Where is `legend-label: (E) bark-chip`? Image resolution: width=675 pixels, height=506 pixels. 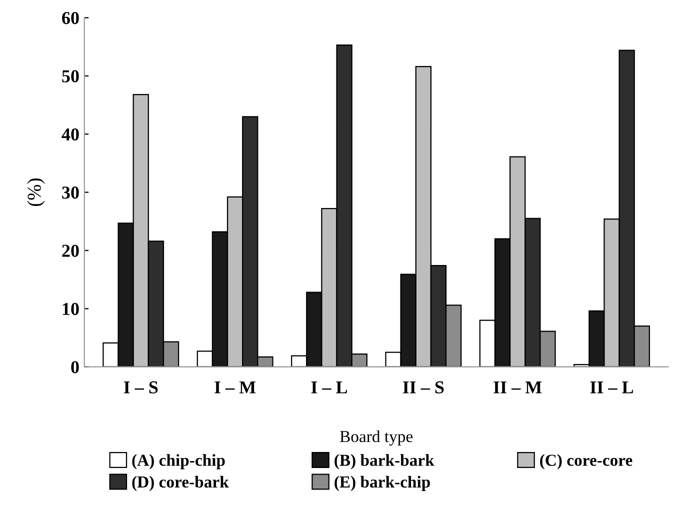 legend-label: (E) bark-chip is located at coordinates (382, 483).